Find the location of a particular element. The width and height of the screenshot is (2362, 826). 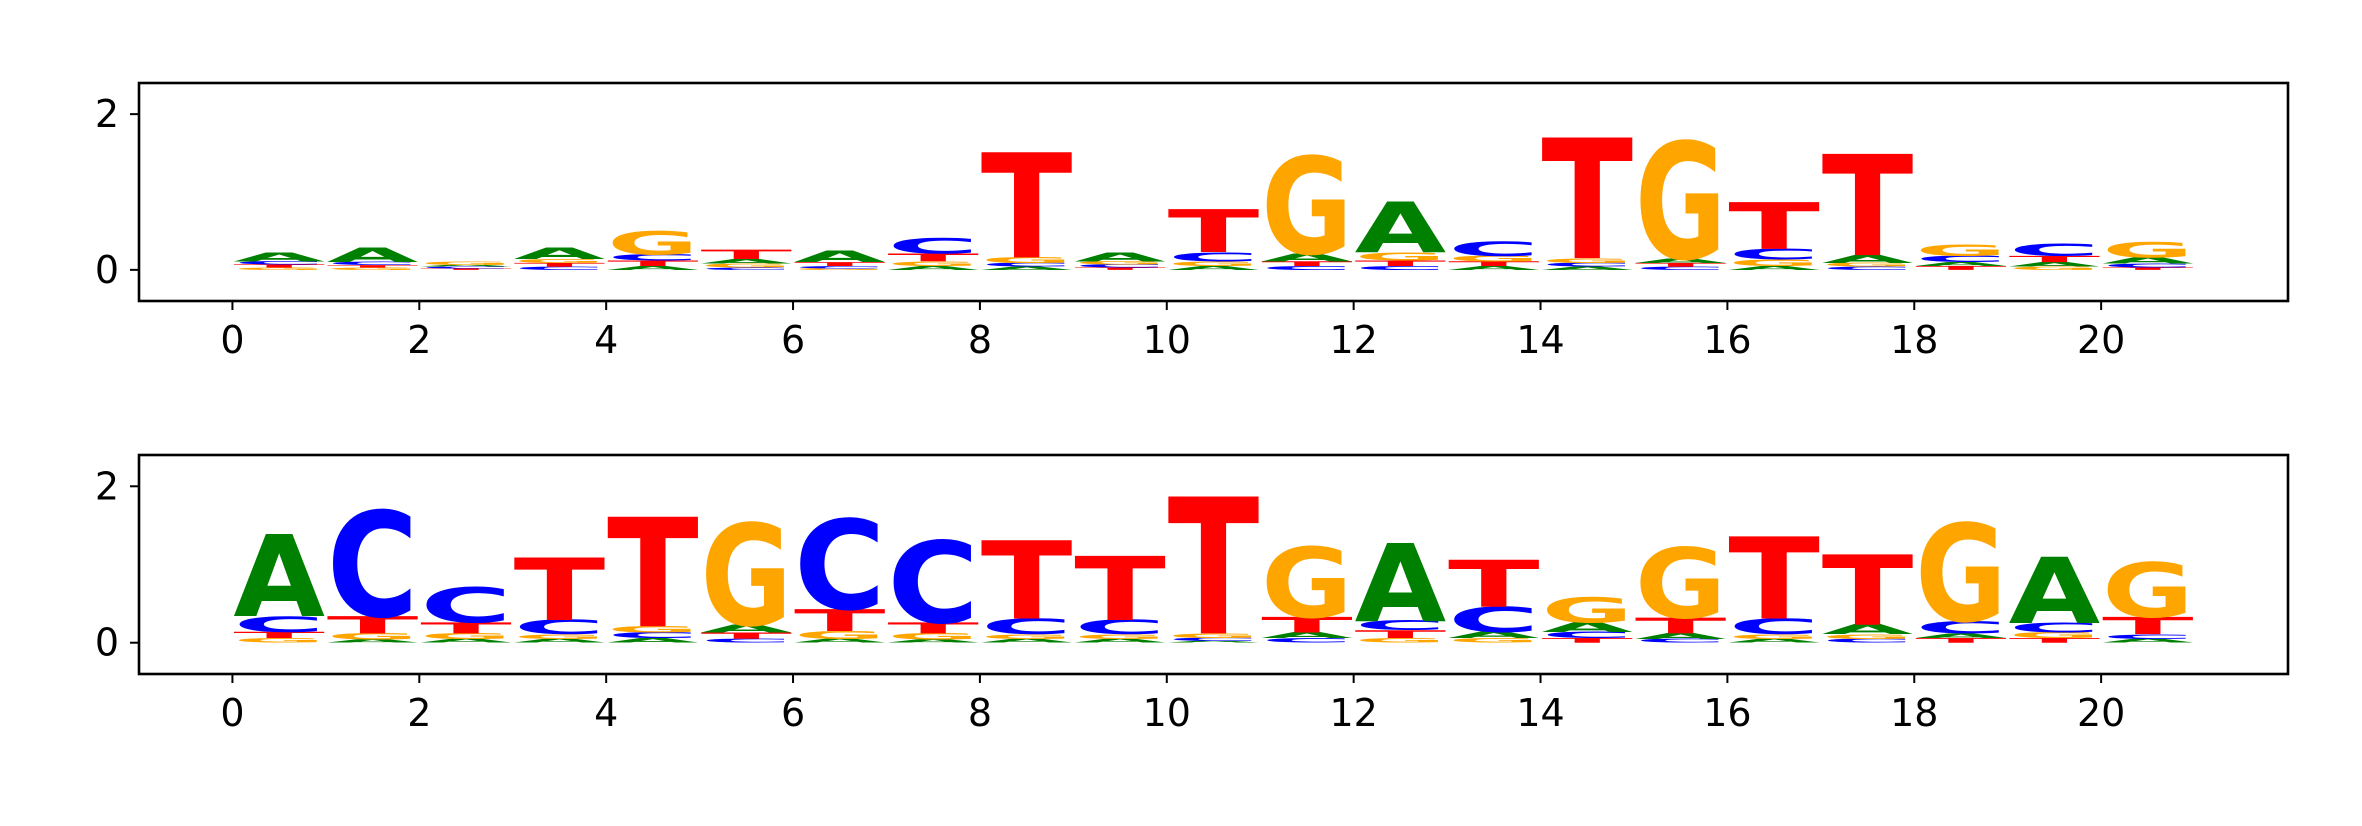

x-tick-label: 4 is located at coordinates (606, 340).